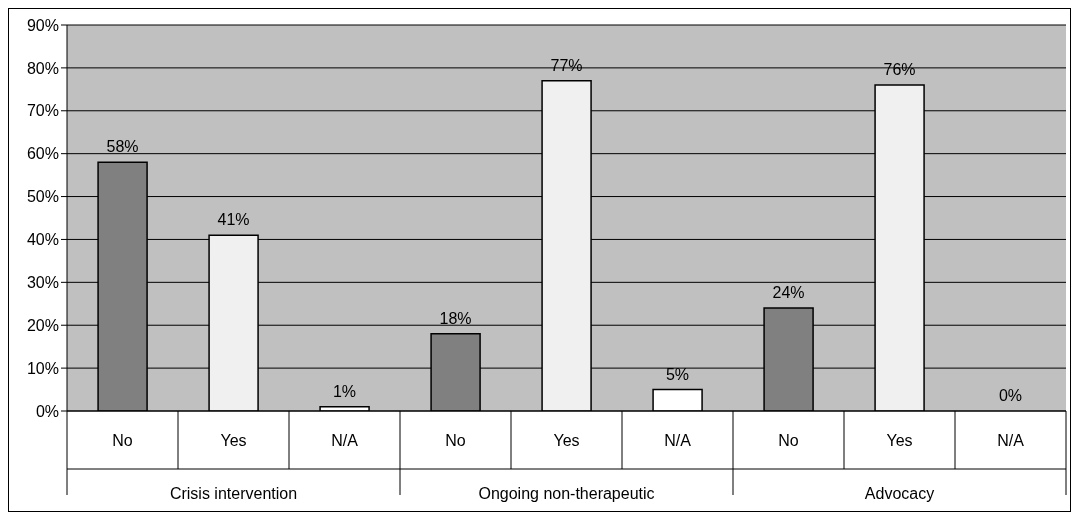 The width and height of the screenshot is (1079, 520). Describe the element at coordinates (42, 240) in the screenshot. I see `y-tick-label: 40%` at that location.